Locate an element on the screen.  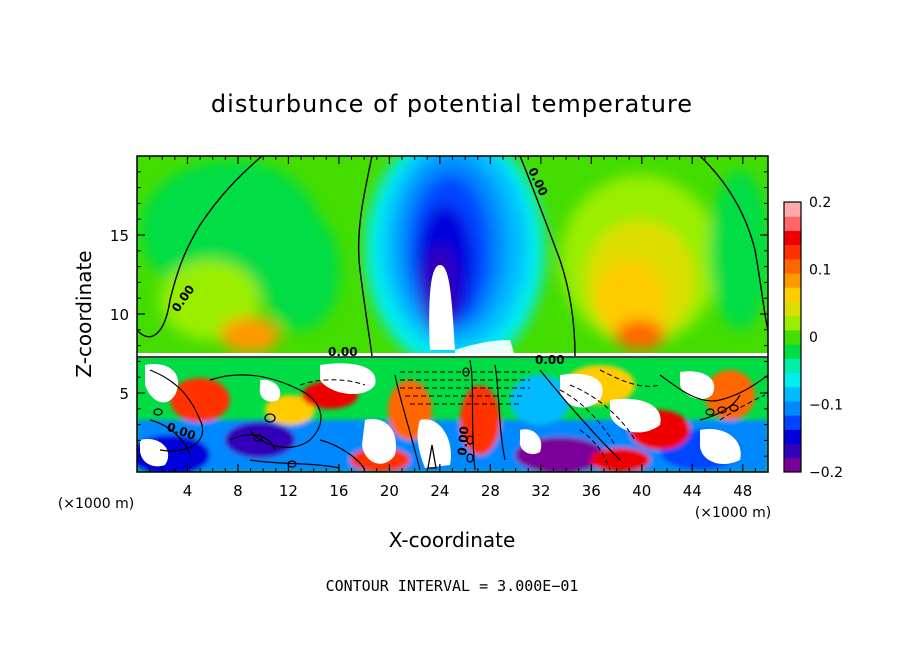
x-tick-label: 8 is located at coordinates (238, 491).